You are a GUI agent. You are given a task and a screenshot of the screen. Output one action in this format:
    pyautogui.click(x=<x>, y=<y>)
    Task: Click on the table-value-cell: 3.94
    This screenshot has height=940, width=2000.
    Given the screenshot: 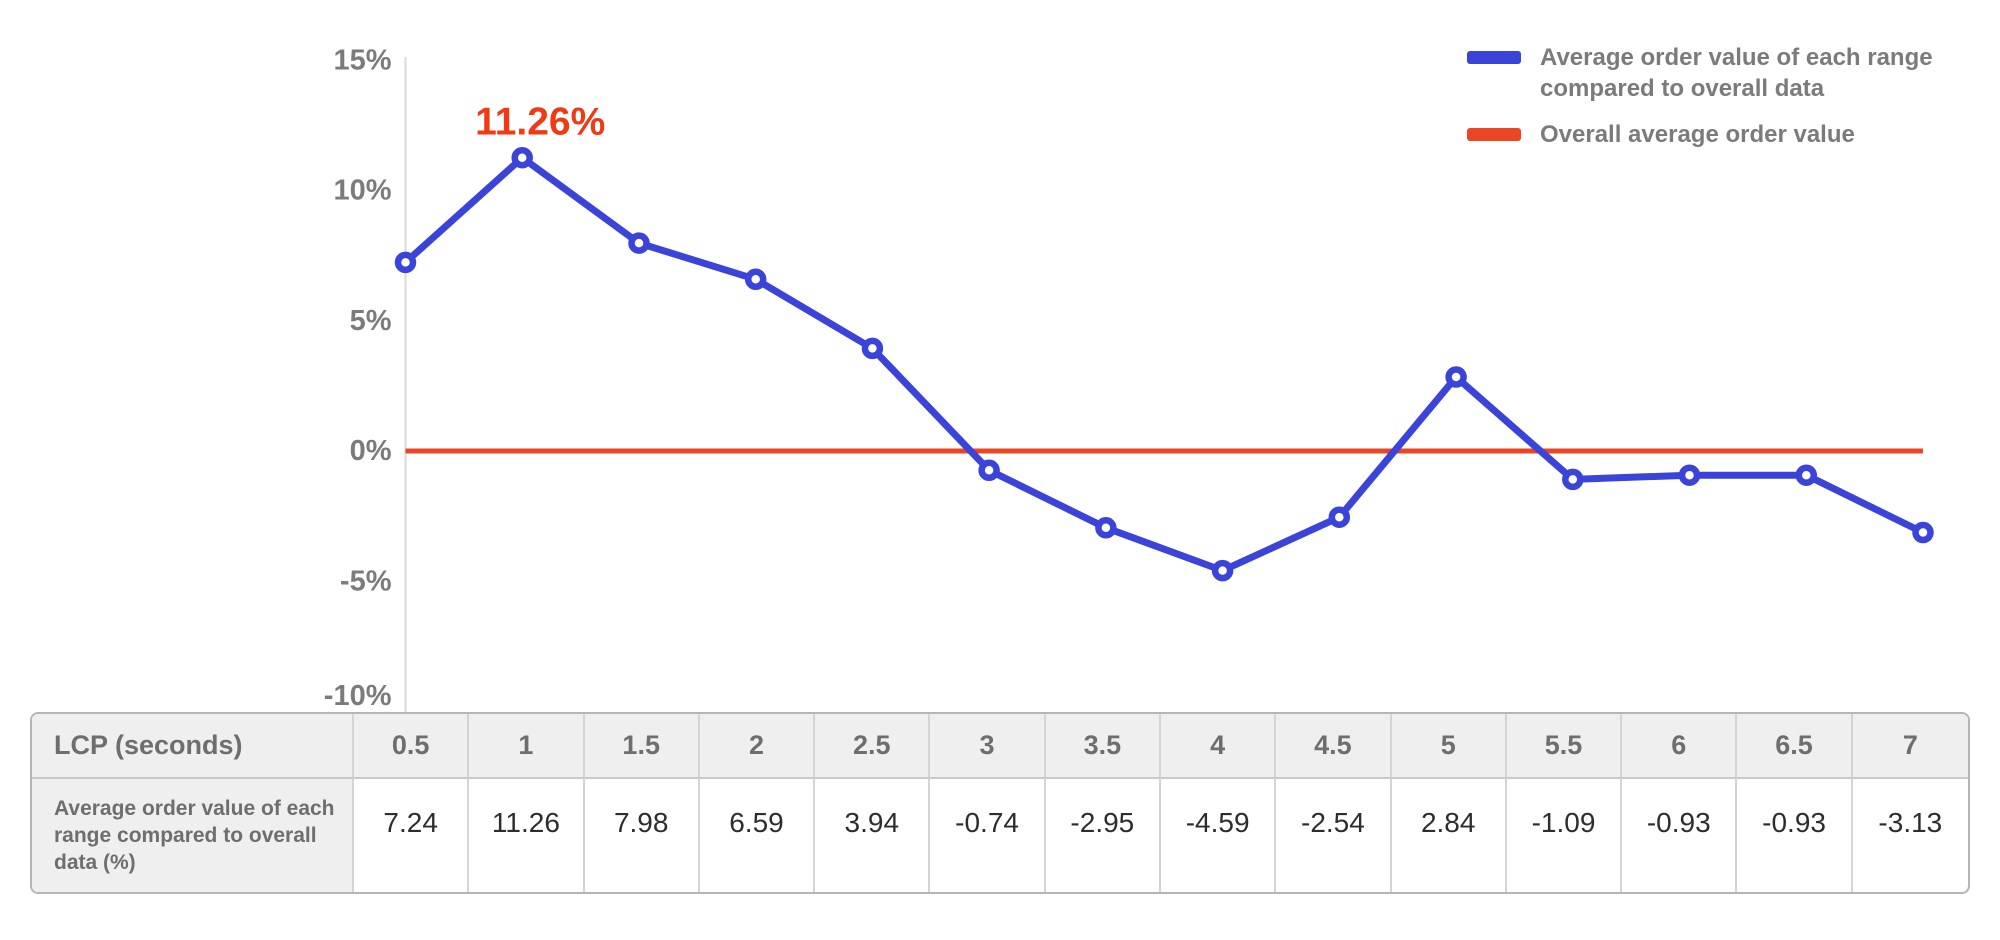 What is the action you would take?
    pyautogui.click(x=873, y=835)
    